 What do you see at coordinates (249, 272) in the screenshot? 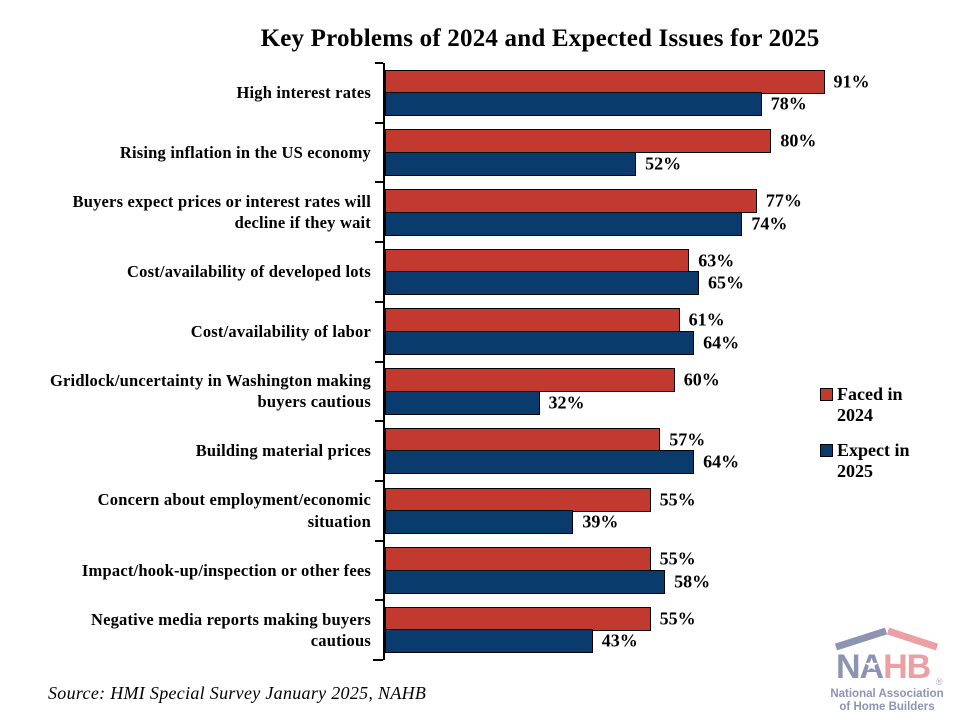
I see `category-label: Cost/availability of developed lots` at bounding box center [249, 272].